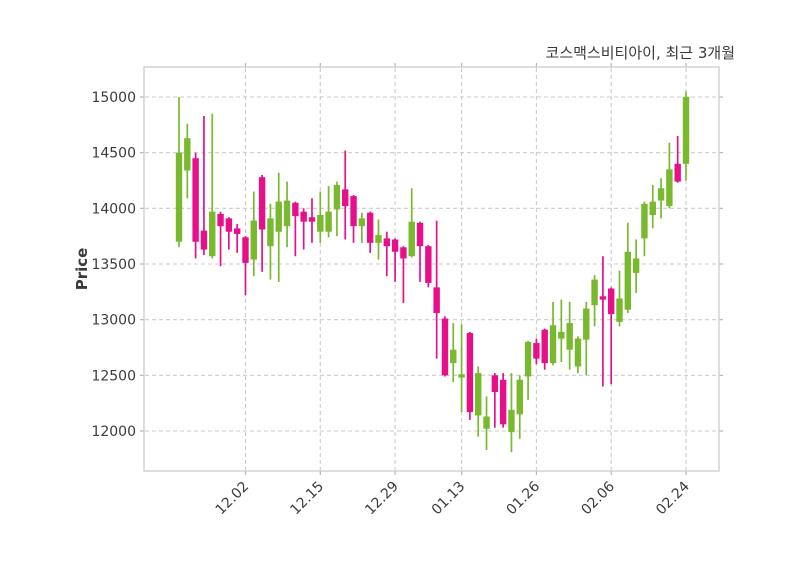  I want to click on y-tick-label: 14500, so click(113, 154).